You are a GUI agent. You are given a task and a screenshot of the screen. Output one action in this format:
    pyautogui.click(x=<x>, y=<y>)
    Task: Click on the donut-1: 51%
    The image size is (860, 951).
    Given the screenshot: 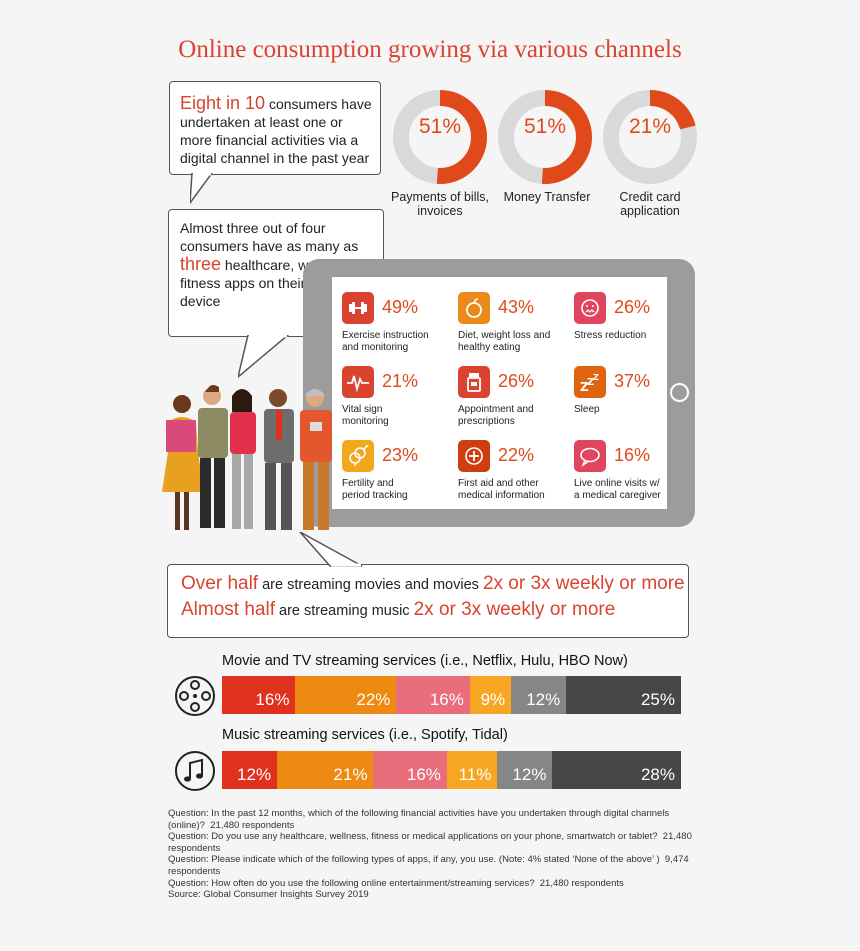 What is the action you would take?
    pyautogui.click(x=440, y=137)
    